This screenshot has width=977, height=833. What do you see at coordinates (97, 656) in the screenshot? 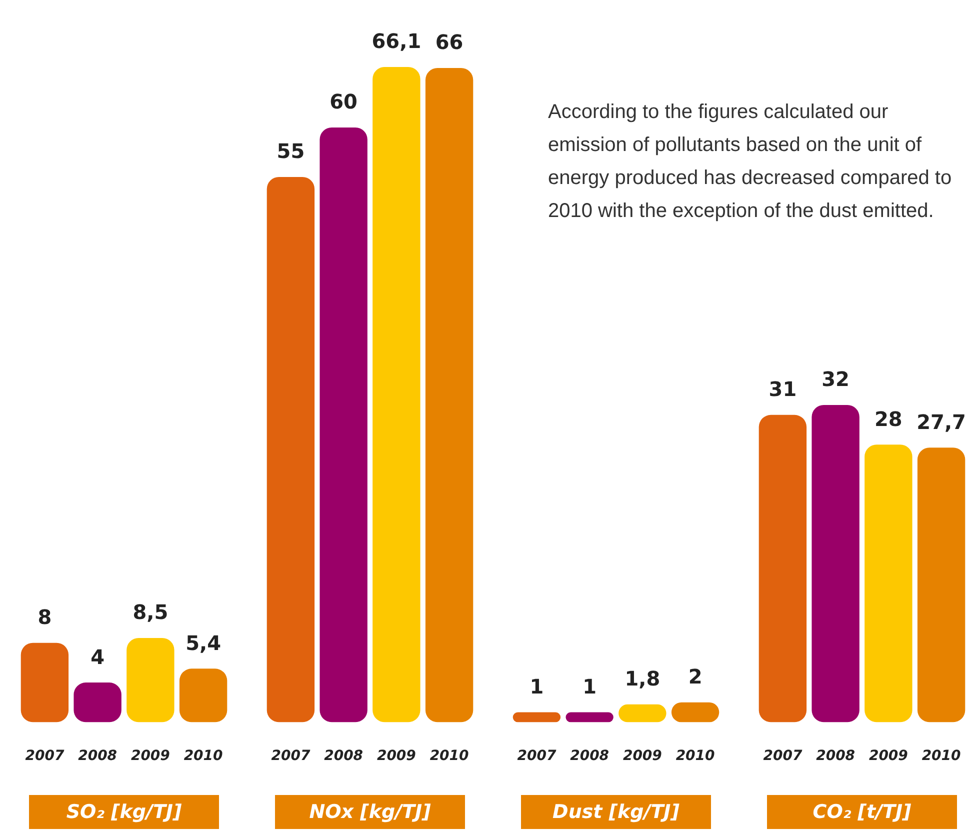
I see `data-label: 4` at bounding box center [97, 656].